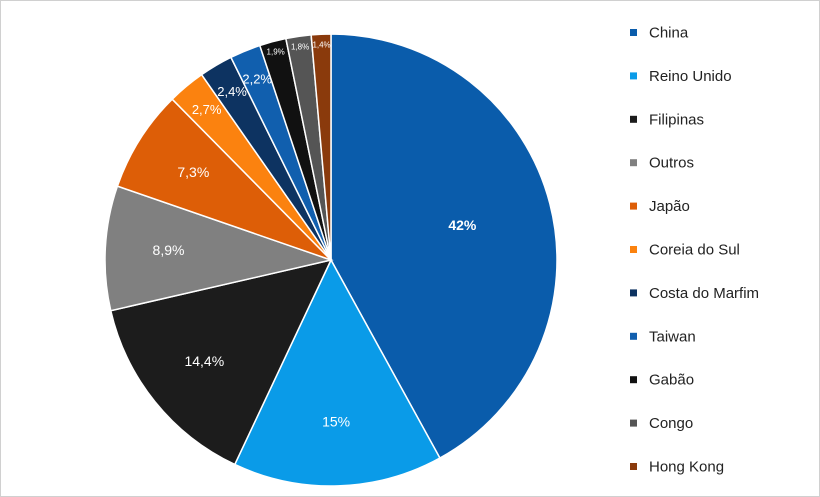 The height and width of the screenshot is (497, 820). I want to click on legend-label: Filipinas, so click(676, 119).